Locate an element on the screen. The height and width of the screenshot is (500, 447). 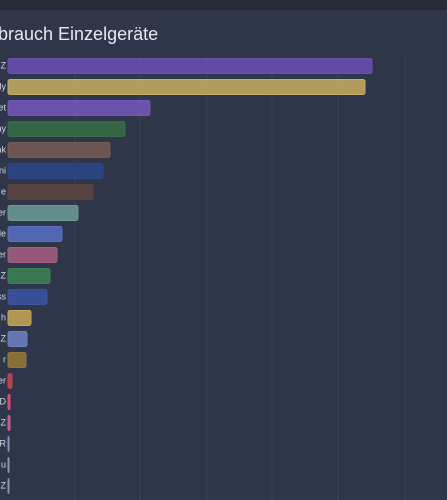
y-tick-label: ss is located at coordinates (3, 296).